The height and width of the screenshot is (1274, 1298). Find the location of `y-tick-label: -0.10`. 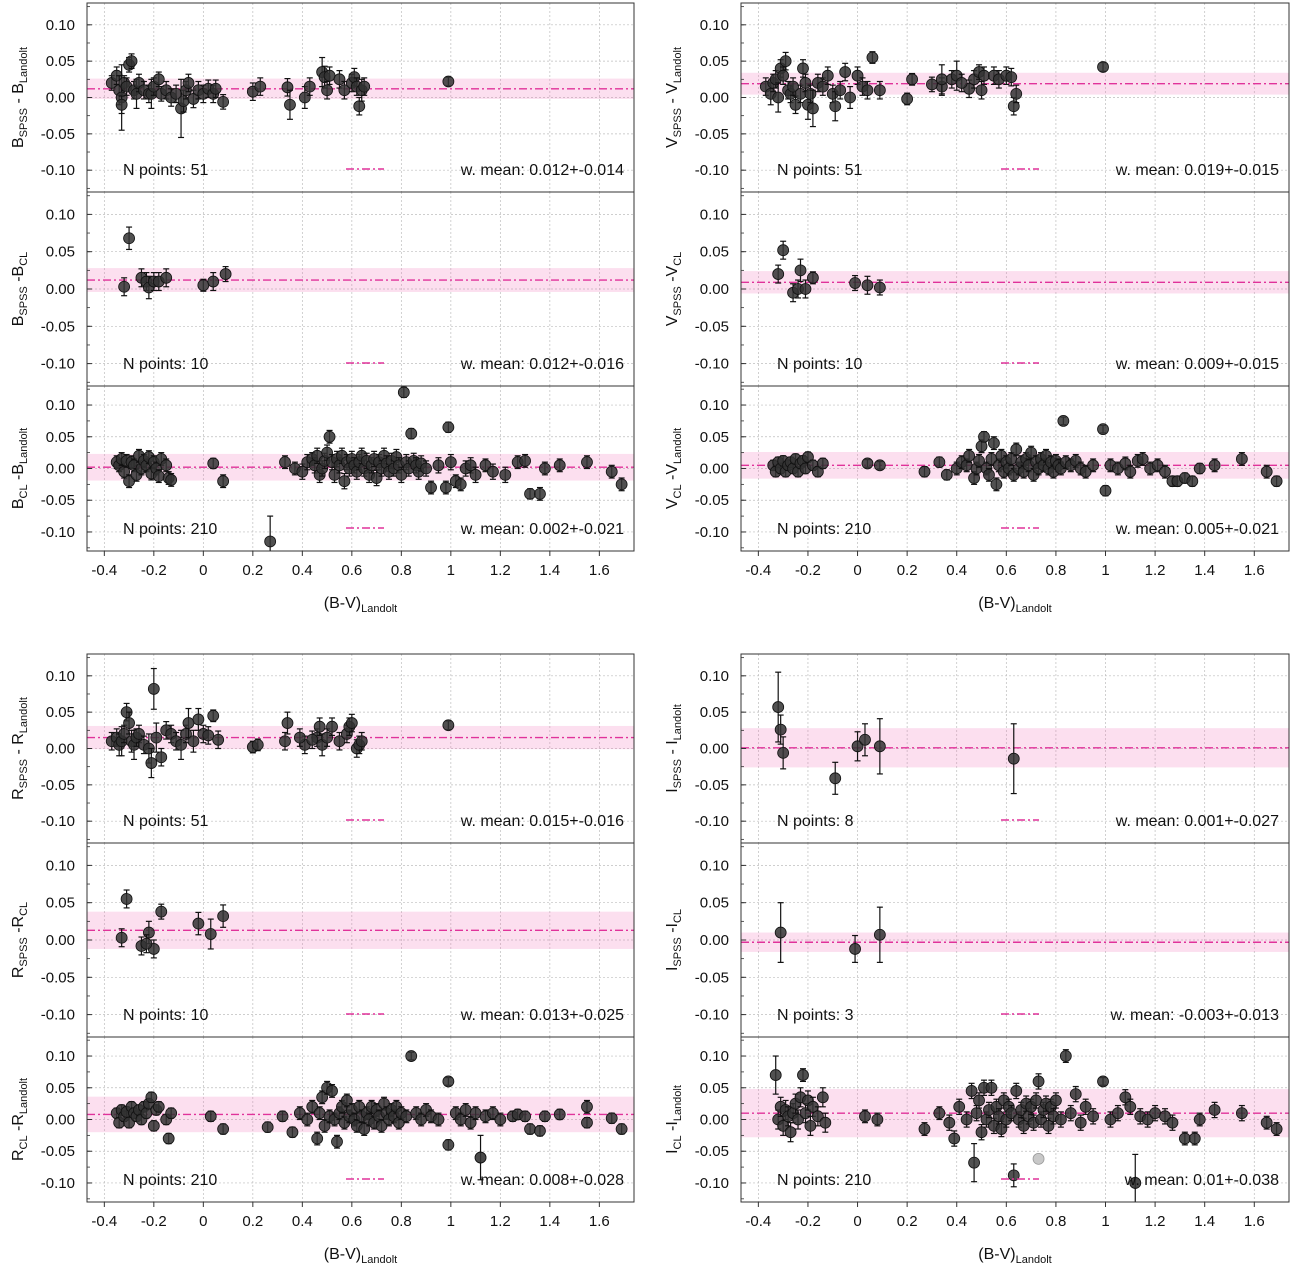

y-tick-label: -0.10 is located at coordinates (58, 532).